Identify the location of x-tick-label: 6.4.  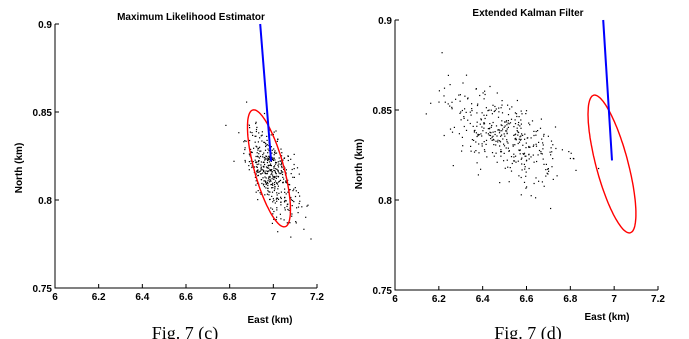
(483, 299).